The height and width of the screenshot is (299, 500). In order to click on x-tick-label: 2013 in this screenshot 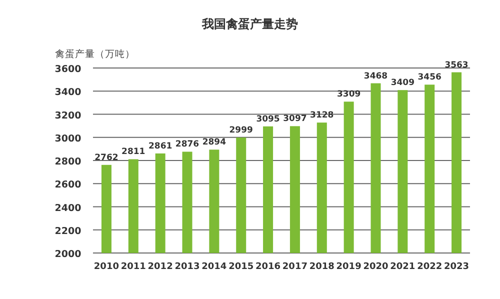, I will do `click(187, 267)`.